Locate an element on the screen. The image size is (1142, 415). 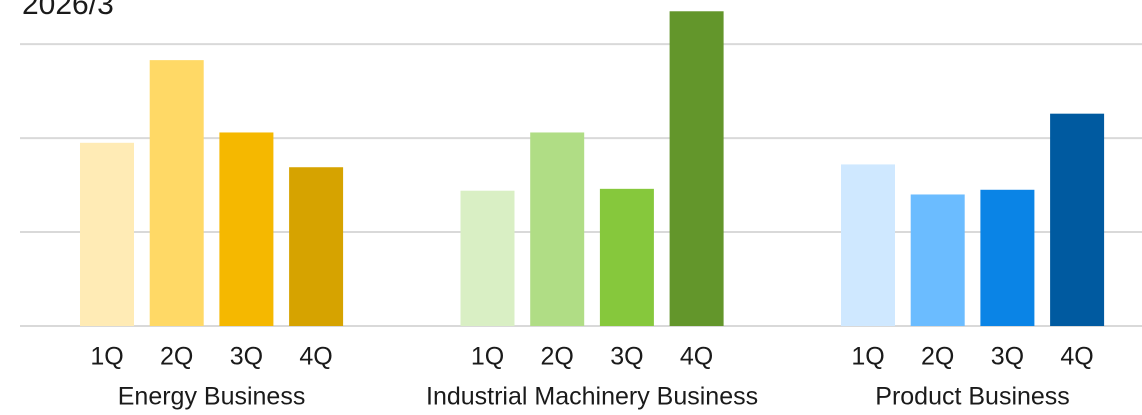
group-label: Industrial Machinery Business is located at coordinates (592, 397).